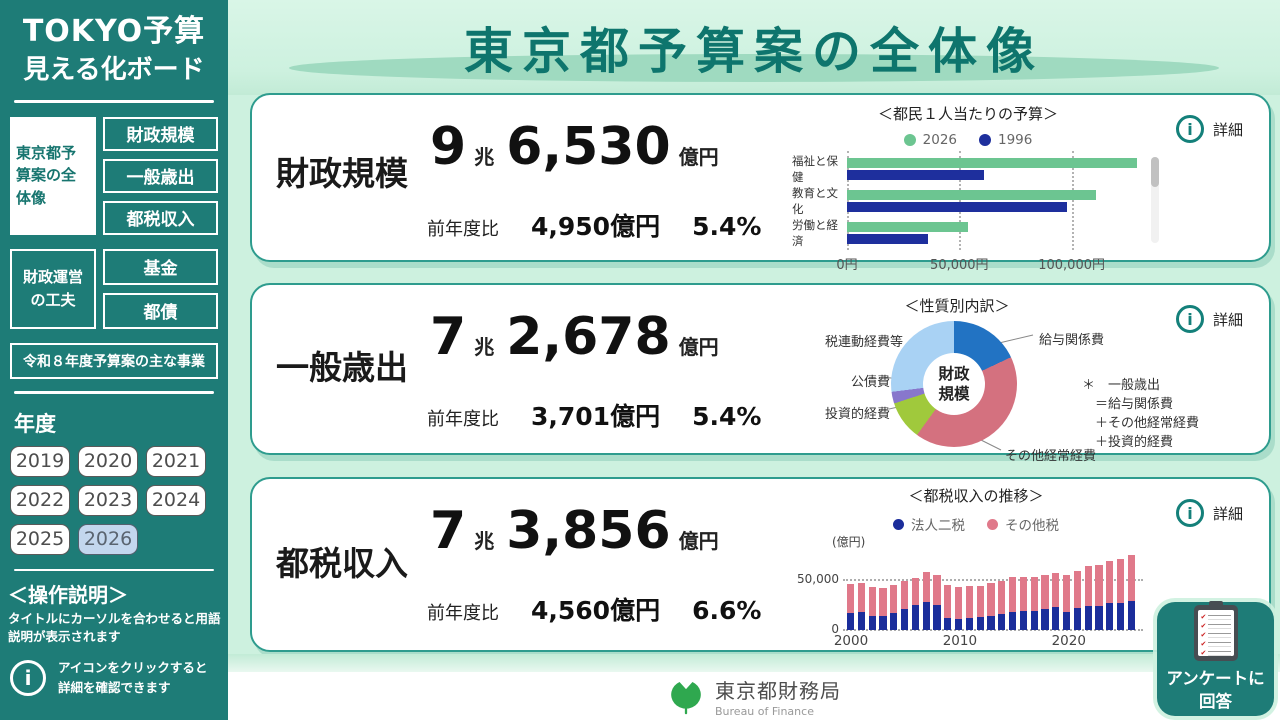 This screenshot has height=720, width=1280. I want to click on nav-item-fiscal-scale: 財政規模, so click(160, 133).